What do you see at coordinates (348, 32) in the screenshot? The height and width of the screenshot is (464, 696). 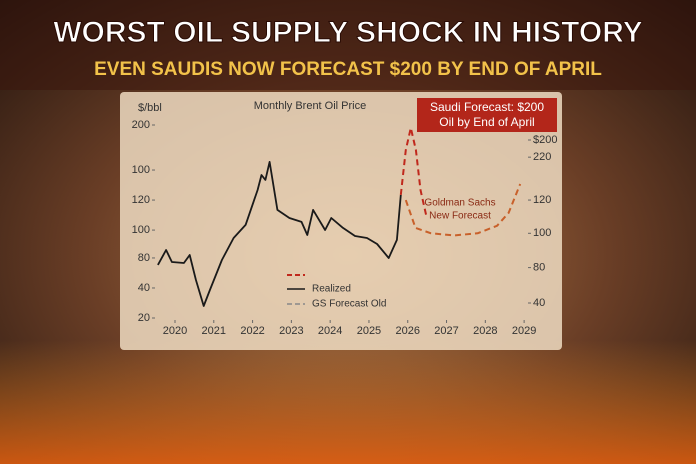 I see `title: WORST OIL SUPPLY SHOCK IN HISTORY` at bounding box center [348, 32].